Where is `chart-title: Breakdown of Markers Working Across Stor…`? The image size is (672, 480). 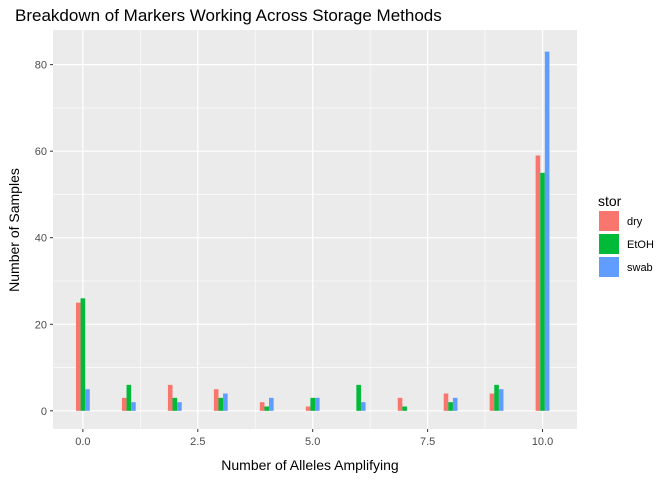
chart-title: Breakdown of Markers Working Across Stor… is located at coordinates (228, 15).